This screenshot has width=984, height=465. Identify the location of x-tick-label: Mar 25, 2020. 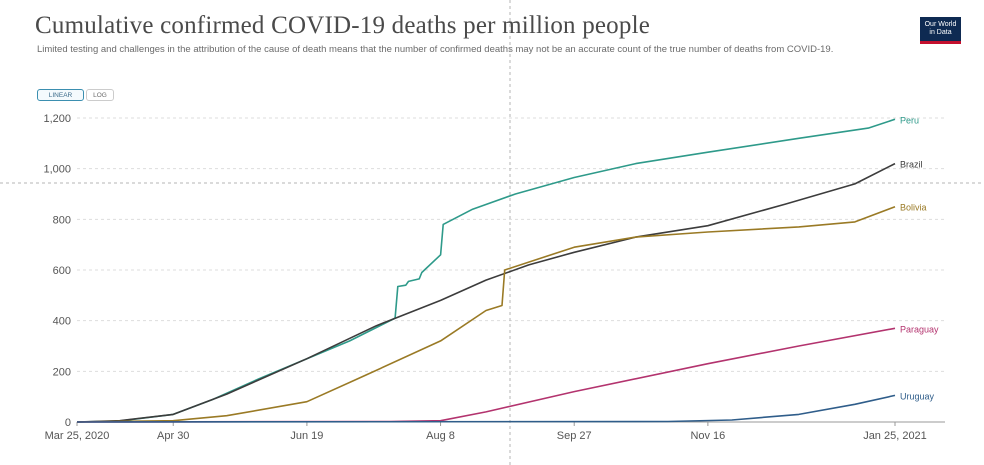
(77, 436).